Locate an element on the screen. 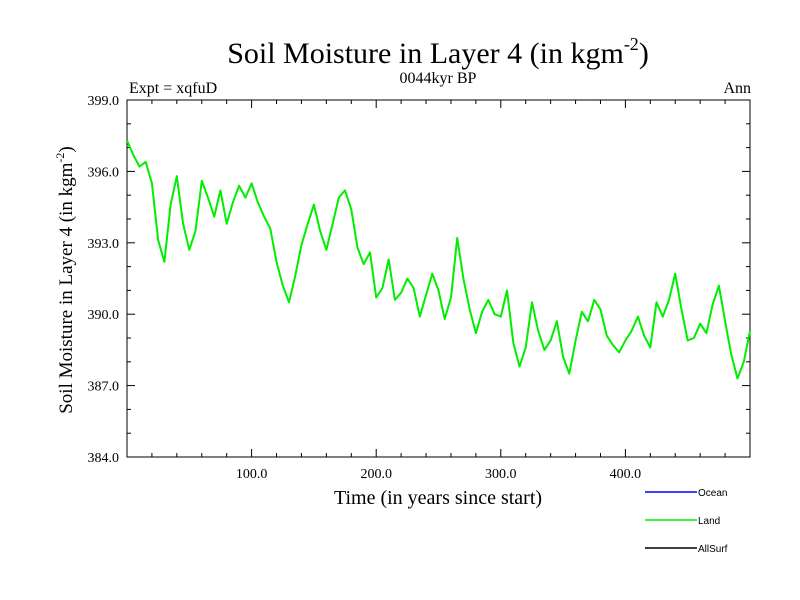  y-tick-label: 396.0 is located at coordinates (104, 172).